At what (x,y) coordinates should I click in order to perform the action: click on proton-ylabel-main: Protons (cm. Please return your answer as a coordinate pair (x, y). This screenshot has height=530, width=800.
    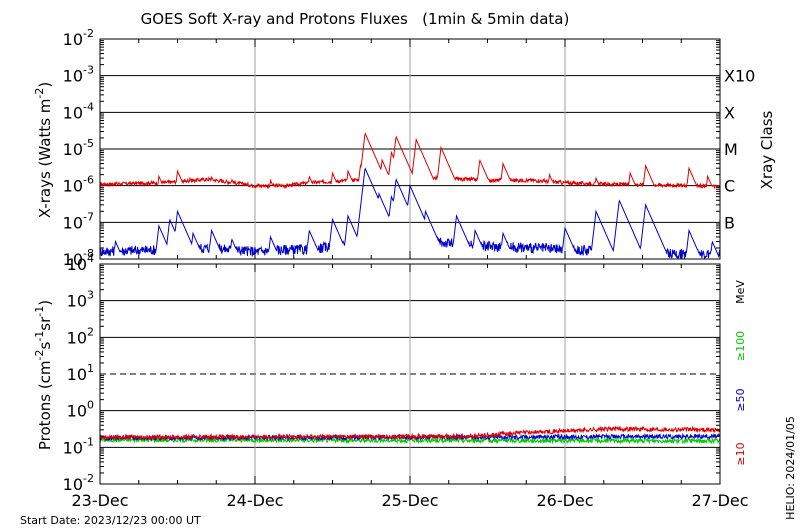
    Looking at the image, I should click on (45, 405).